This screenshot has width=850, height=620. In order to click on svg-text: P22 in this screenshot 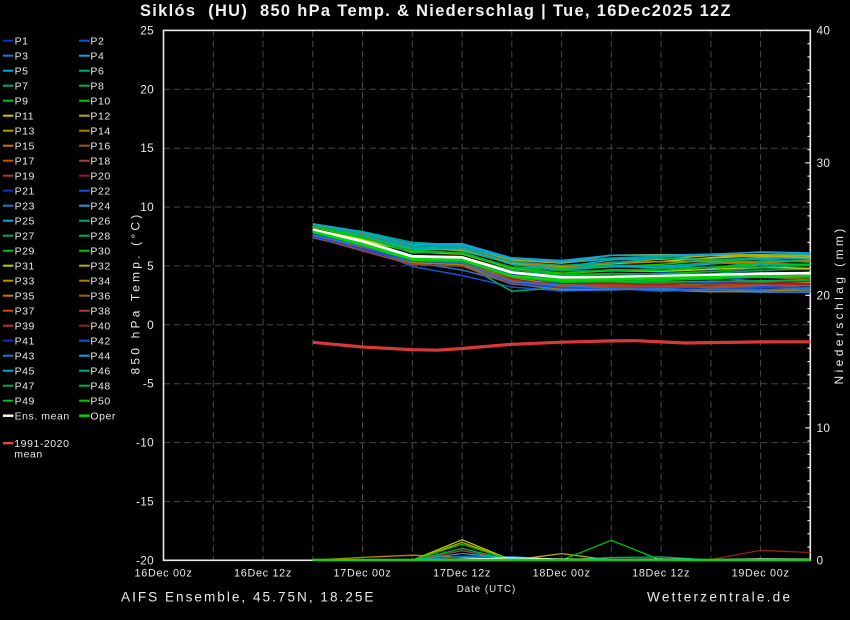, I will do `click(100, 191)`.